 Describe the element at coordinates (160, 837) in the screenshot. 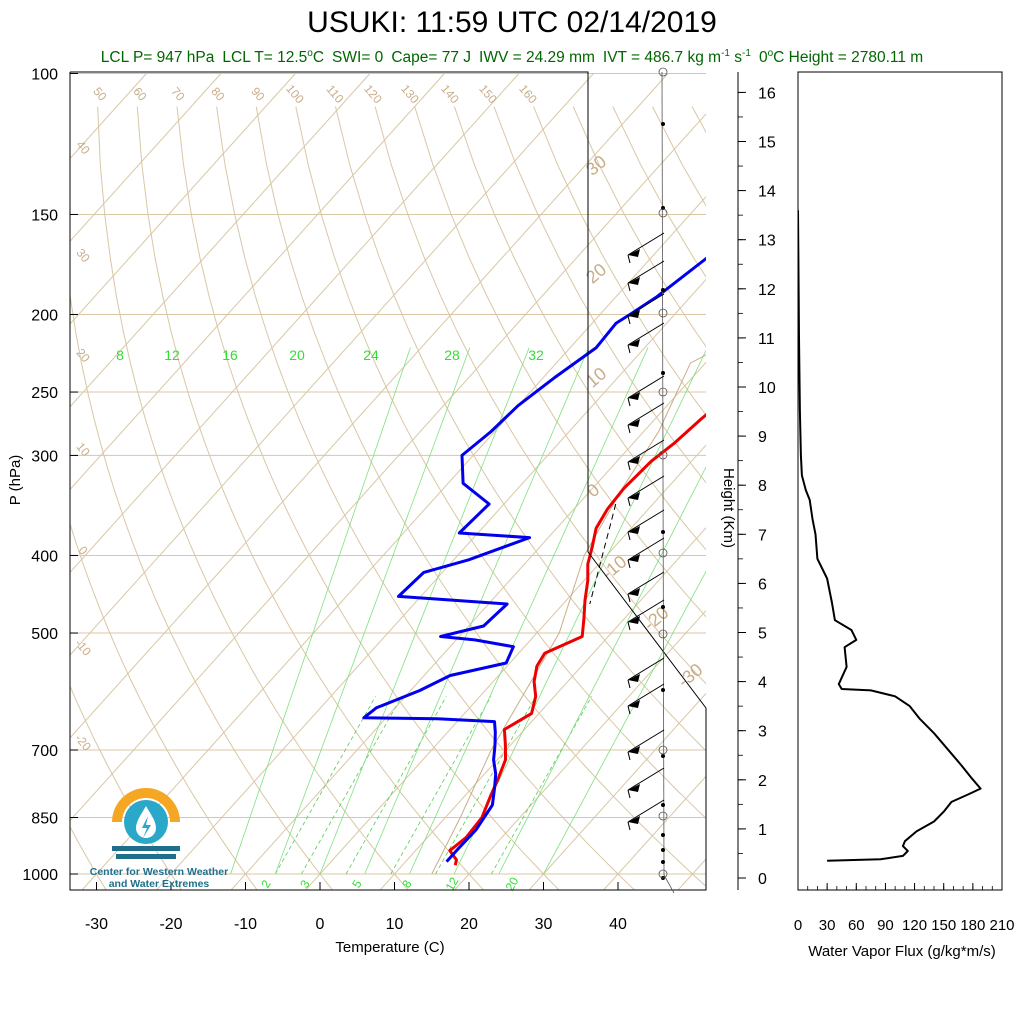

I see `cw3e-logo` at that location.